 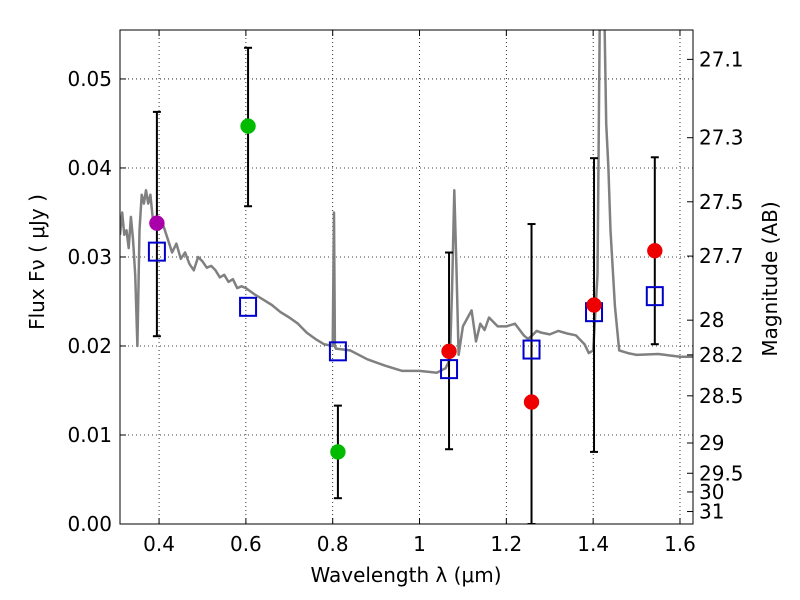 What do you see at coordinates (711, 443) in the screenshot?
I see `magnitude-tick-label: 29` at bounding box center [711, 443].